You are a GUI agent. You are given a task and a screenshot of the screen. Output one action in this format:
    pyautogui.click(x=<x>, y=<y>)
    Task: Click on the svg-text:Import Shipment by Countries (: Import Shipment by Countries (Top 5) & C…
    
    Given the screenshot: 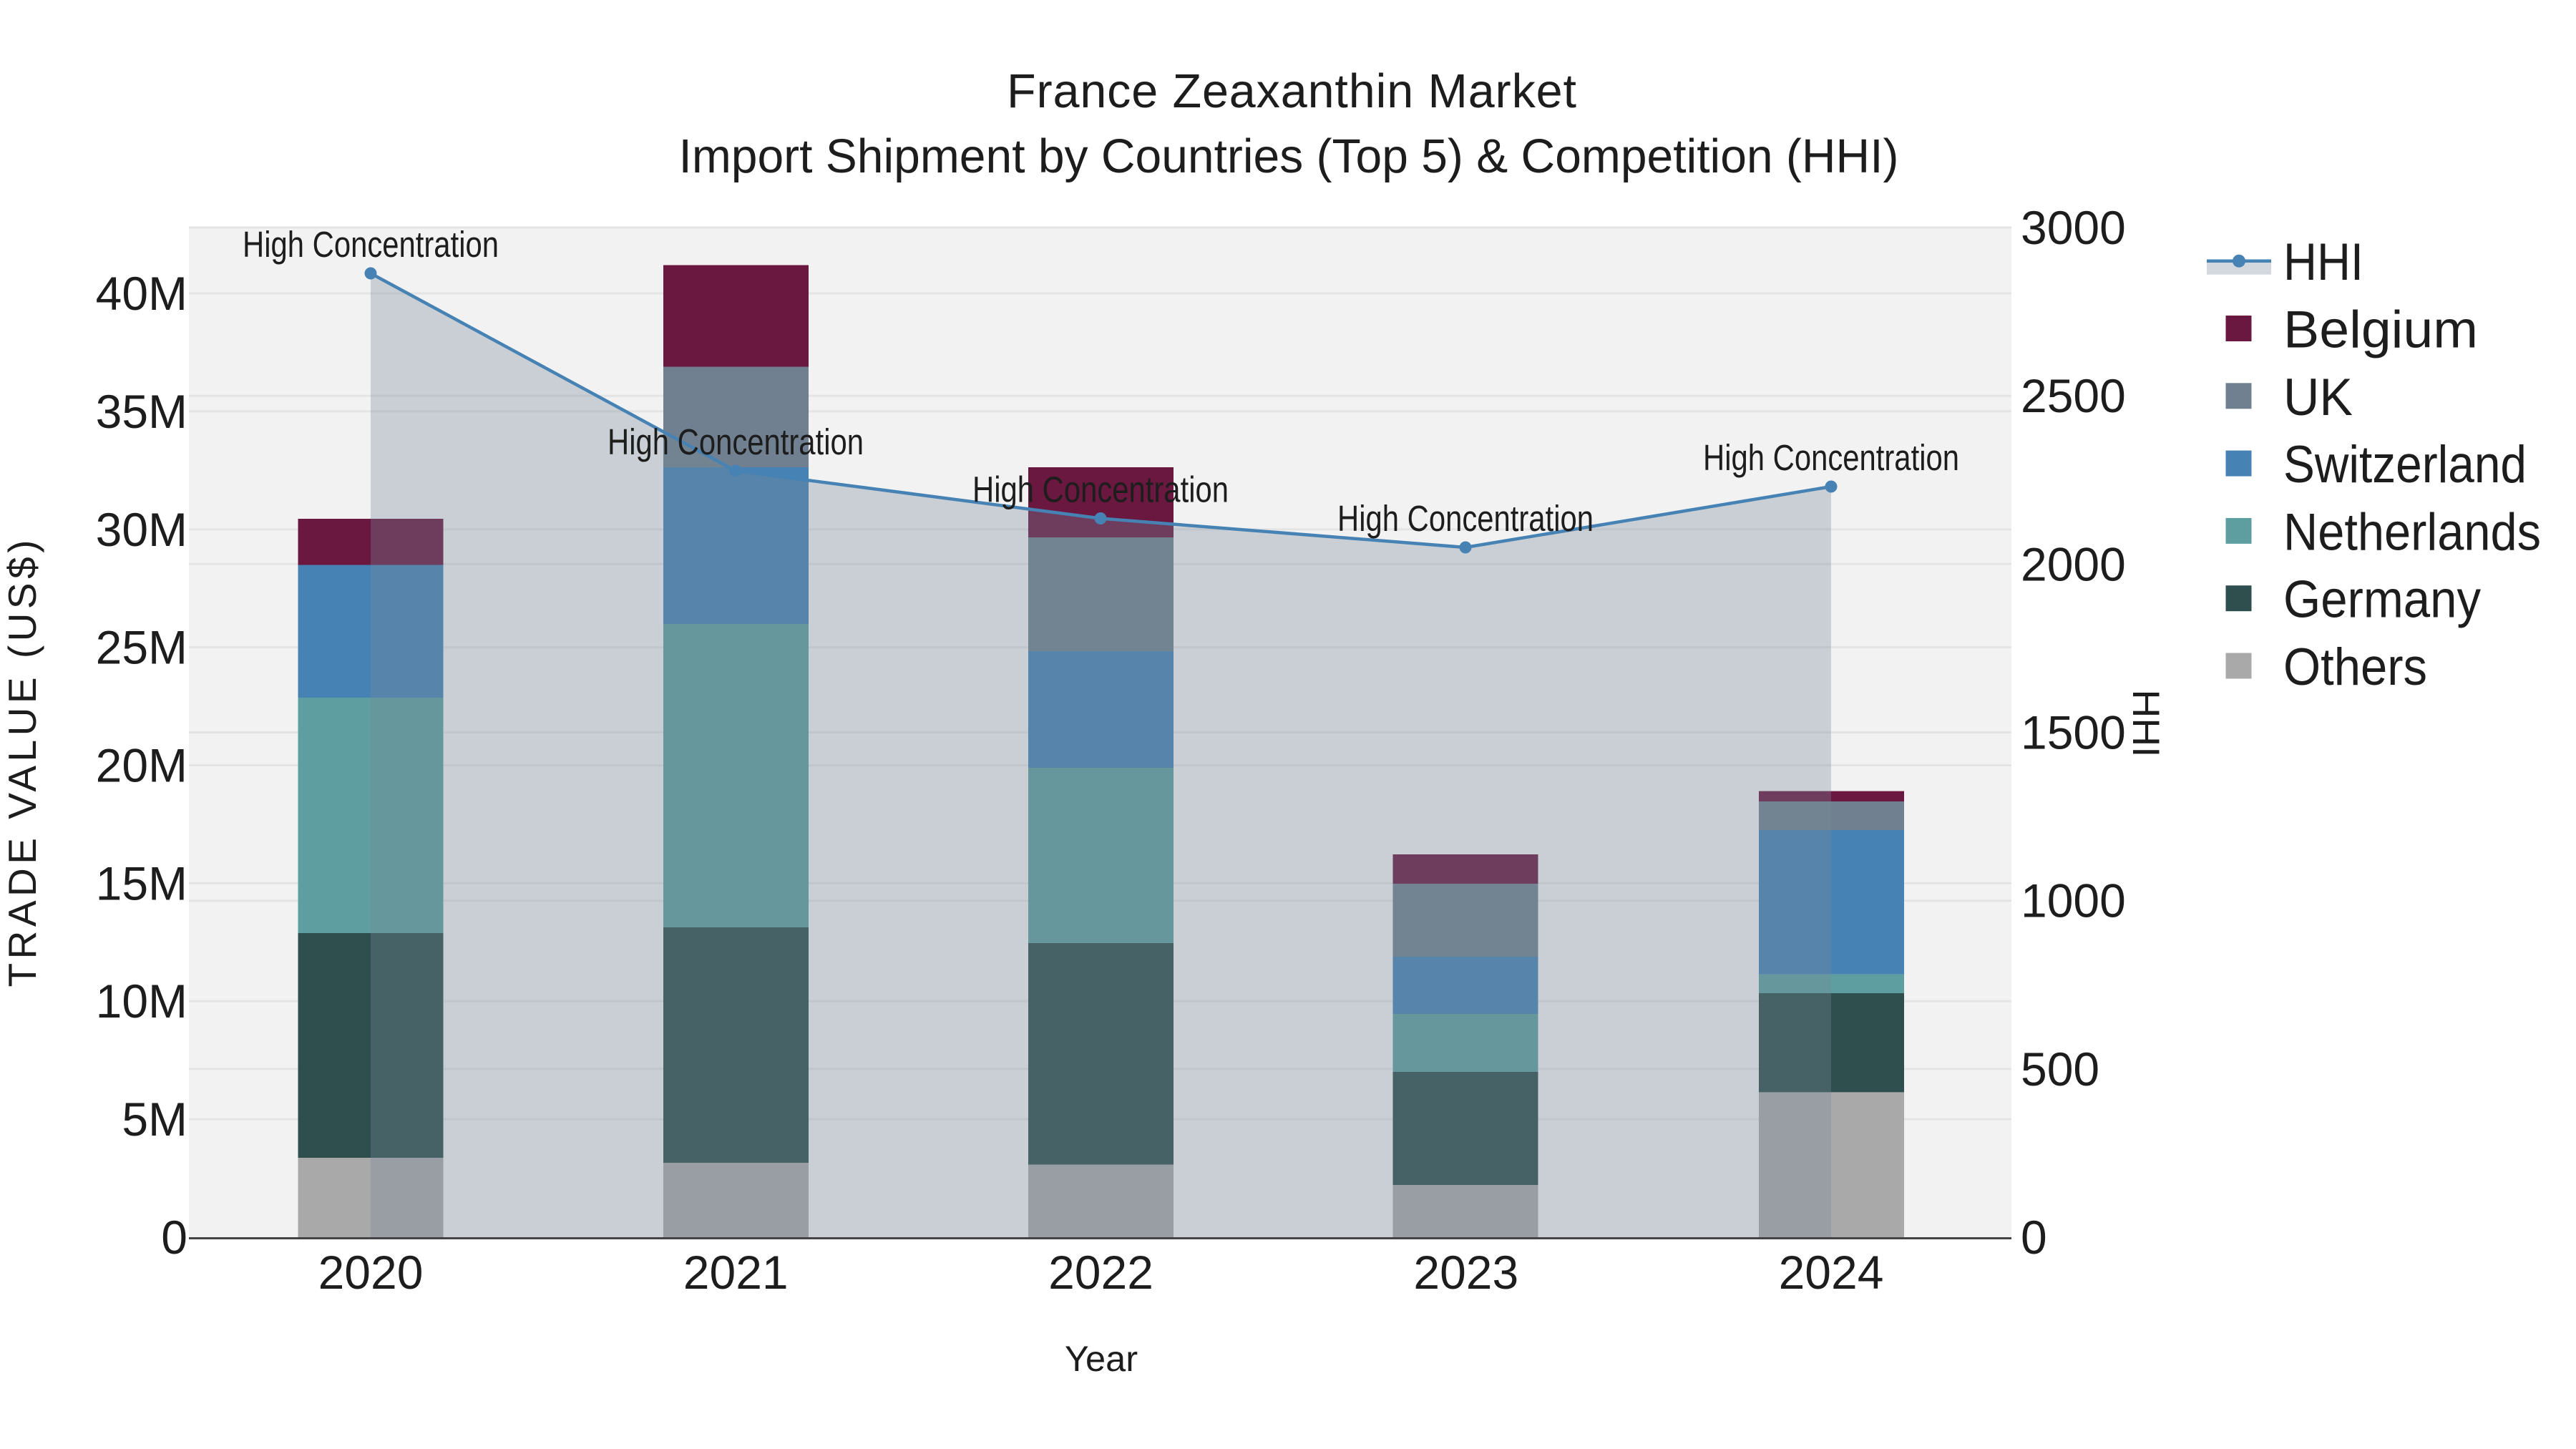 What is the action you would take?
    pyautogui.click(x=1289, y=156)
    